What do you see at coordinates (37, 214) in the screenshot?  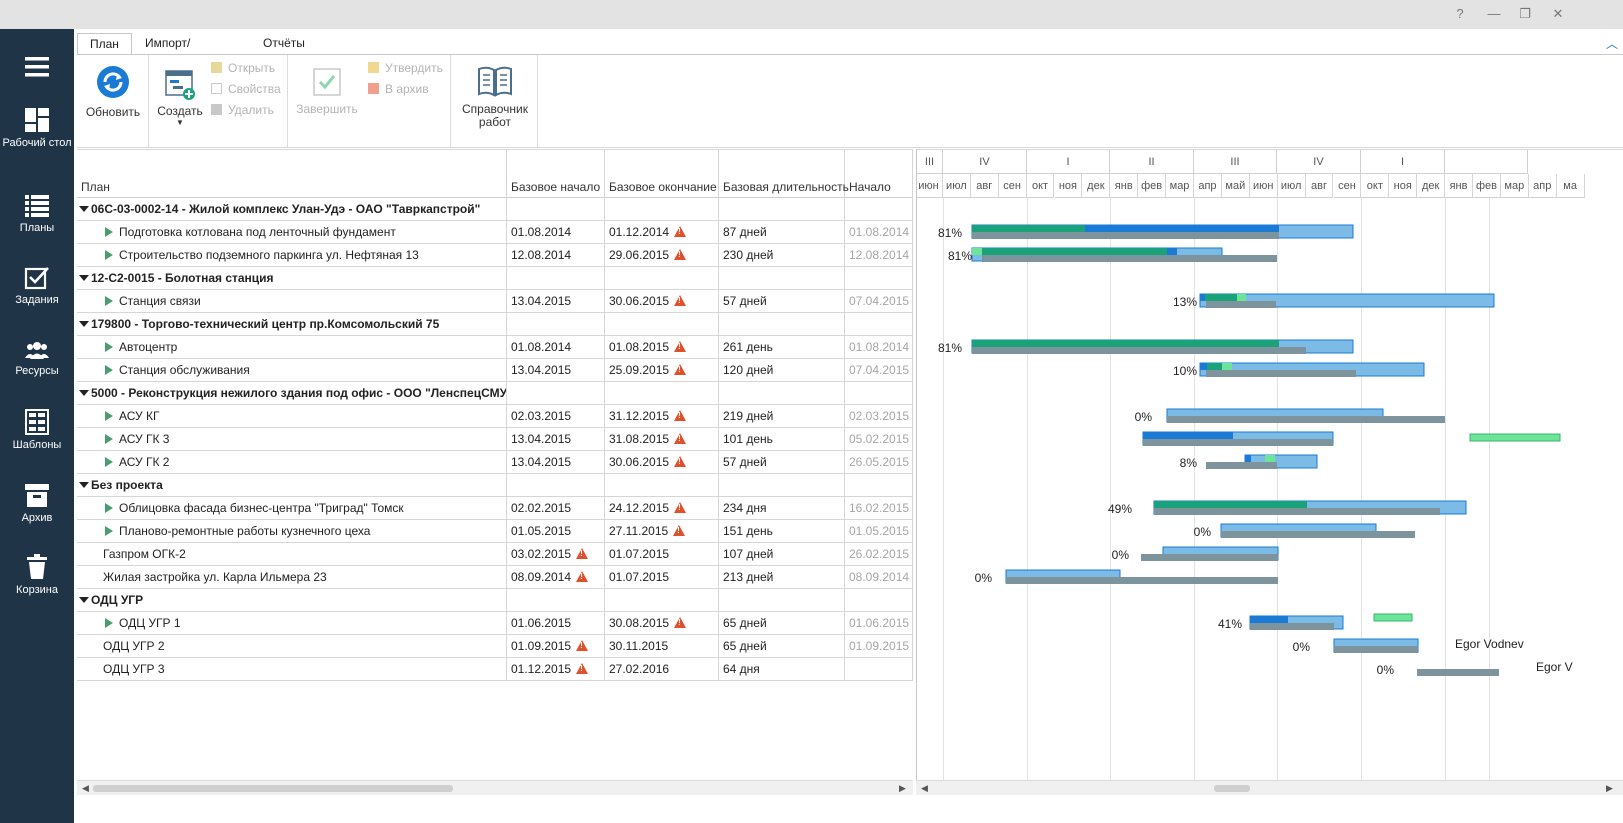 I see `sidebar-item-plans: Планы` at bounding box center [37, 214].